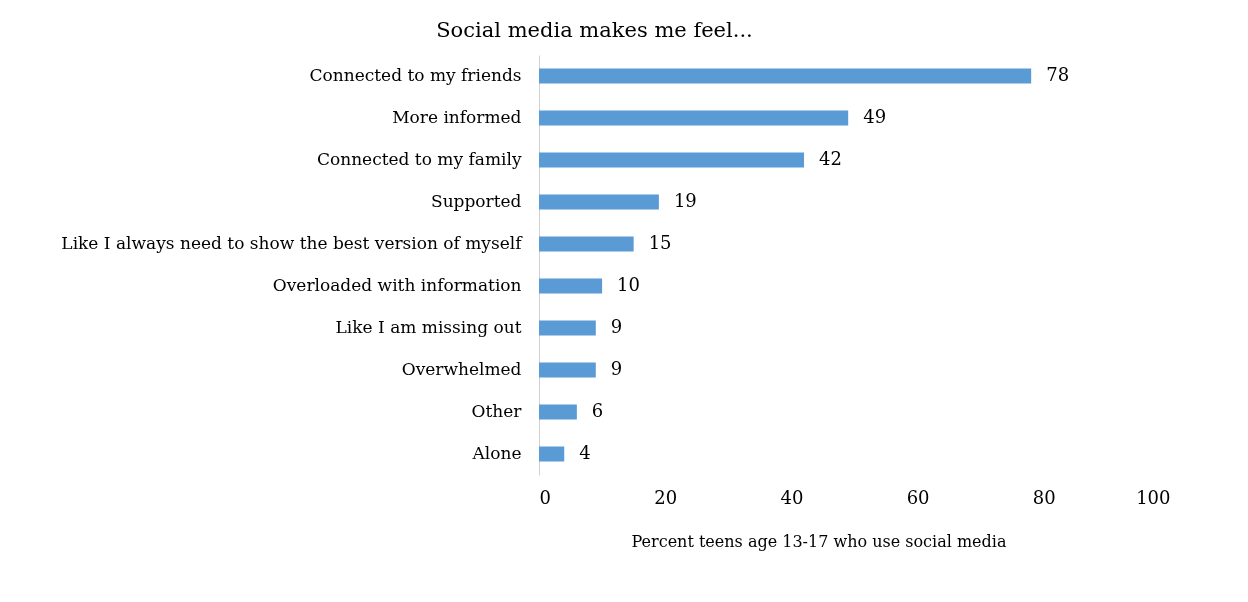 Image resolution: width=1248 pixels, height=602 pixels. What do you see at coordinates (428, 327) in the screenshot?
I see `y-tick-label: Like I am missing out` at bounding box center [428, 327].